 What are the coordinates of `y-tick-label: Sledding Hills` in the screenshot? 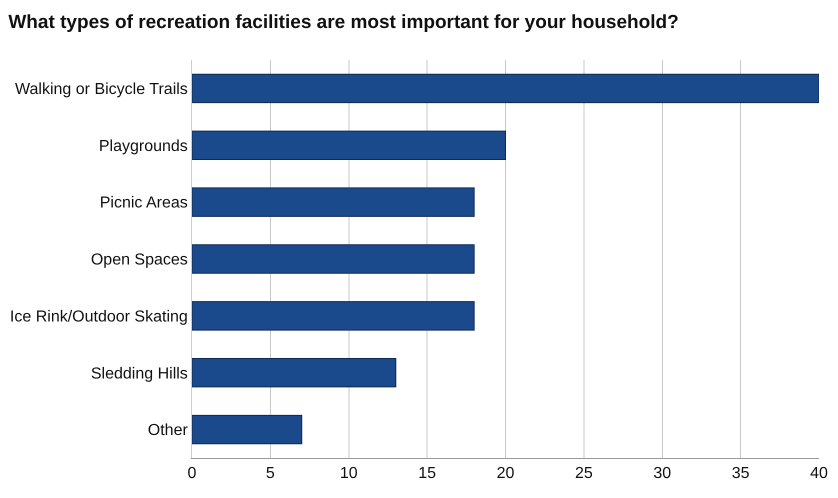 It's located at (139, 373).